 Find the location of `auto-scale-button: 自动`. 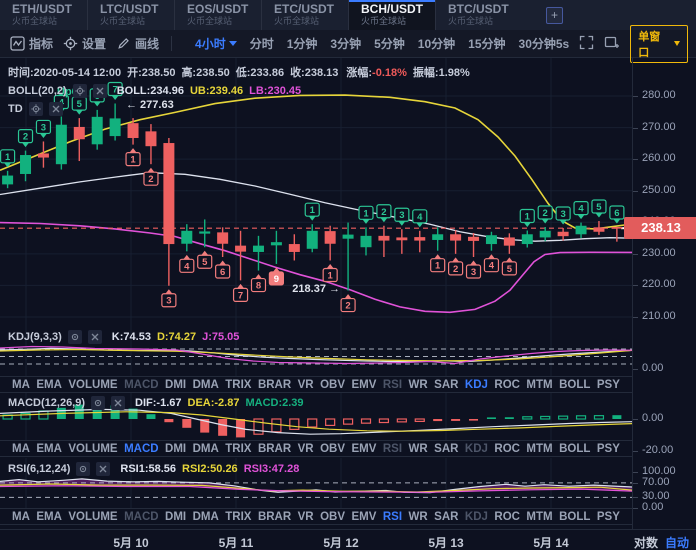

auto-scale-button: 自动 is located at coordinates (676, 543).